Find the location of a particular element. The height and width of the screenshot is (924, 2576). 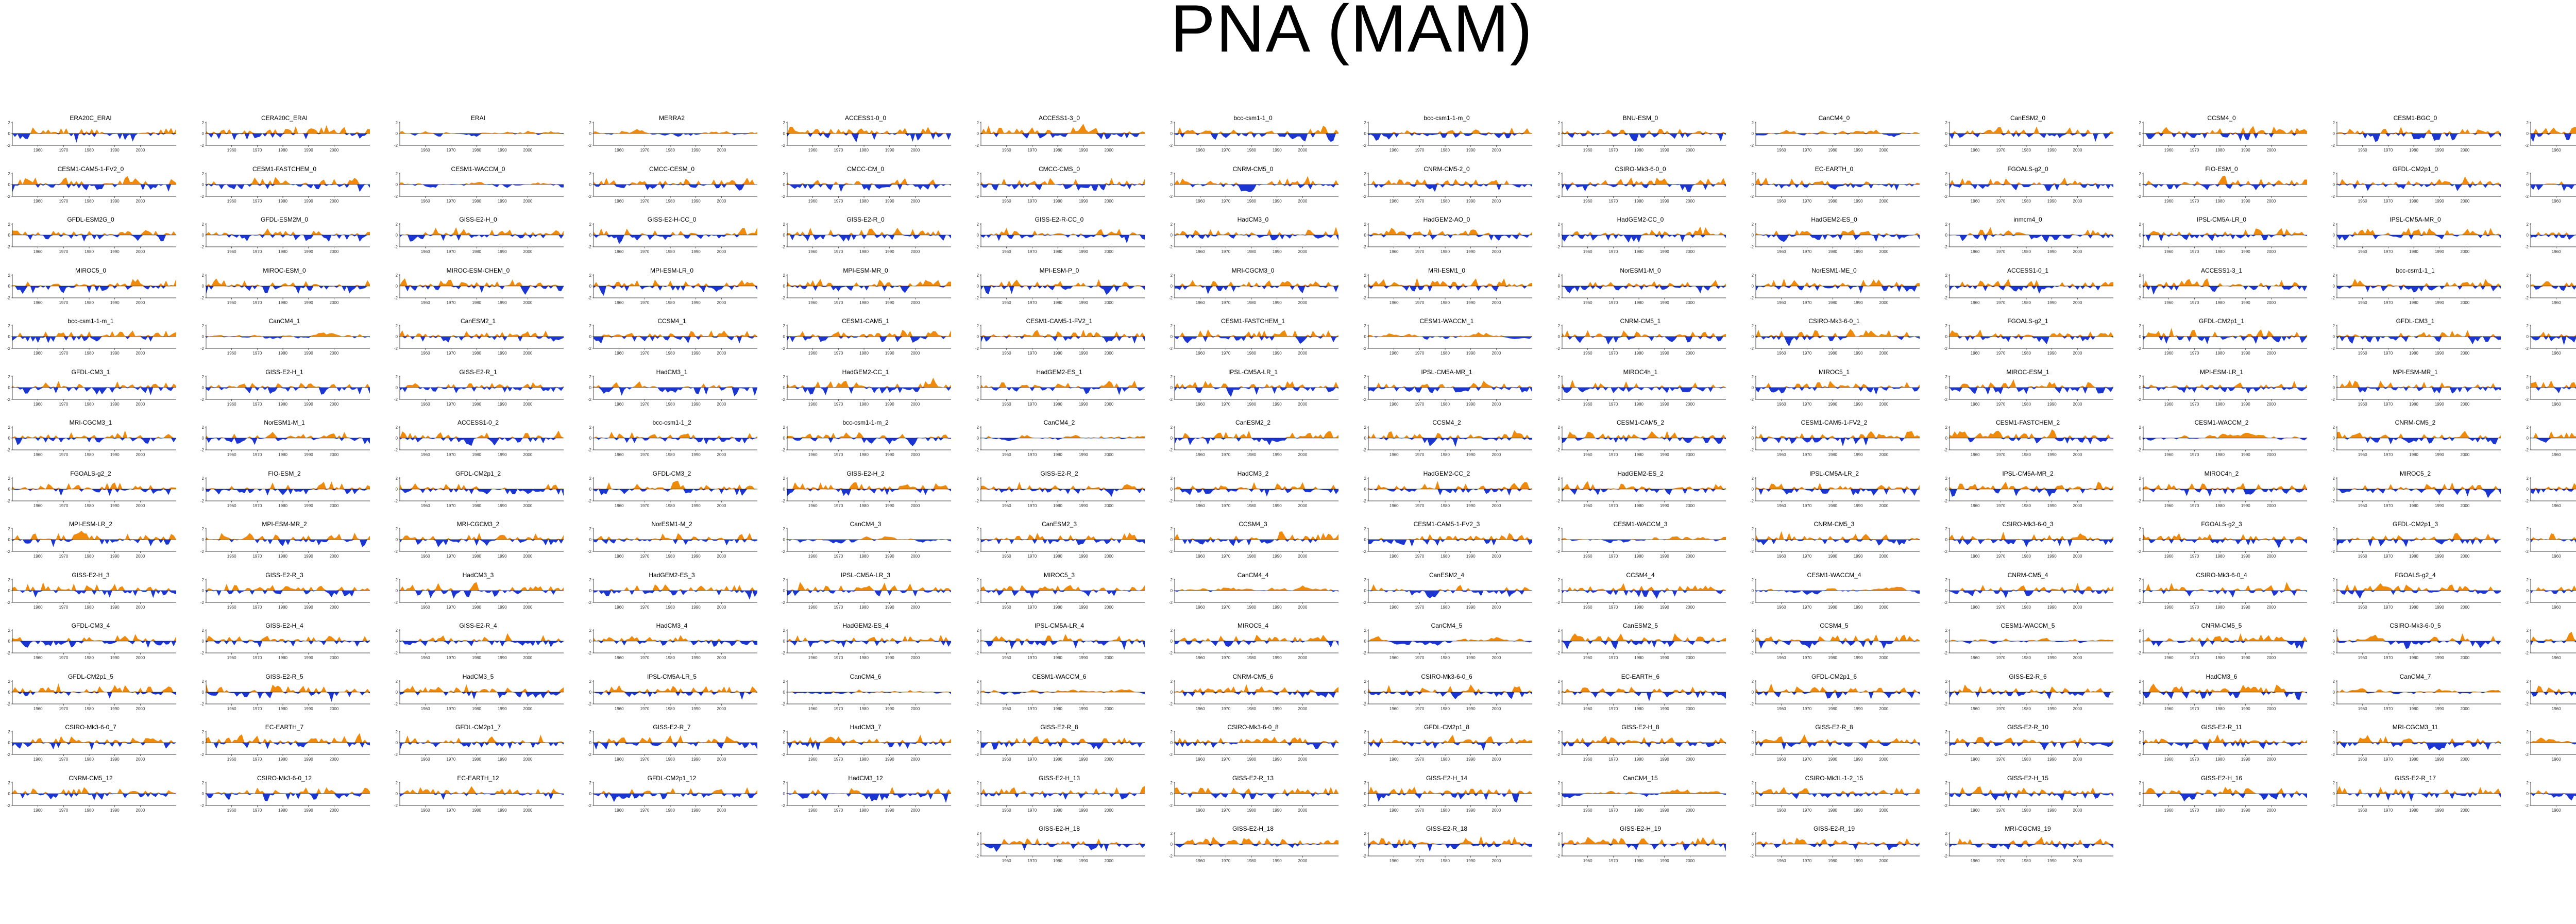

chart-panel: CanCM4_15 -2 0 2 1960 1970 1980 1990 2000 is located at coordinates (1640, 798).